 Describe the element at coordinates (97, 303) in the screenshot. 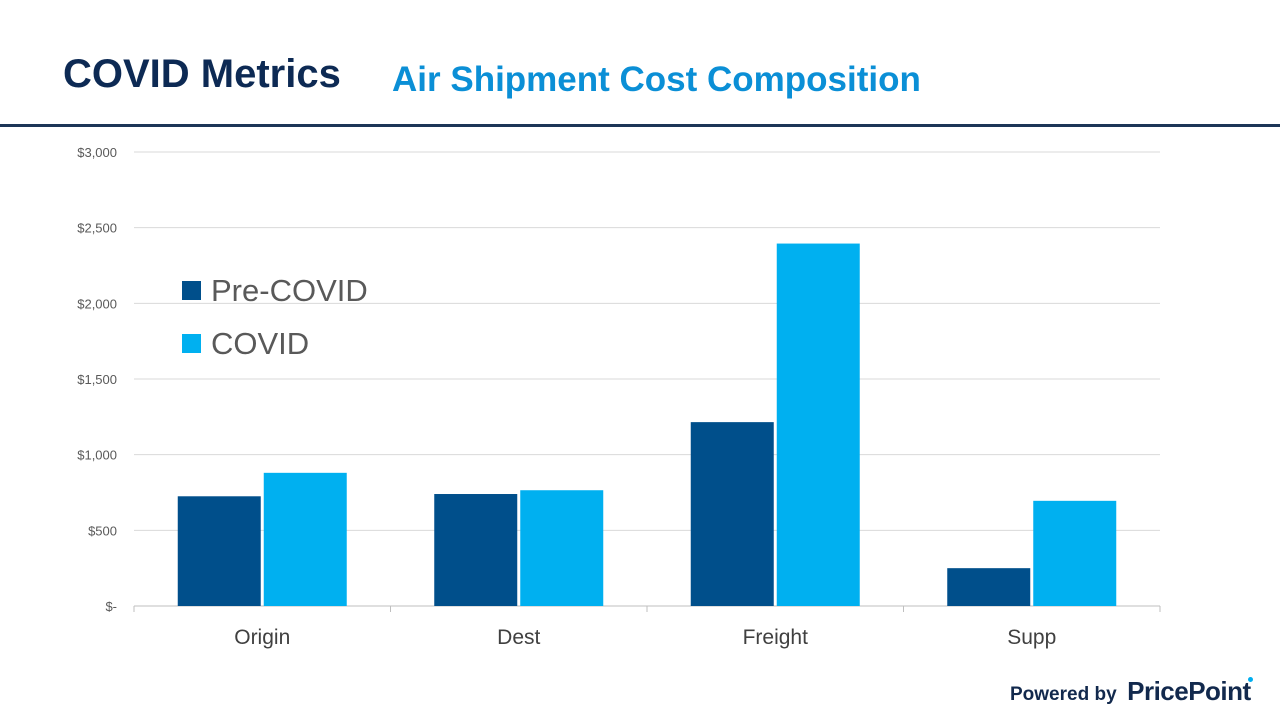

I see `y-tick-label: $2,000` at that location.